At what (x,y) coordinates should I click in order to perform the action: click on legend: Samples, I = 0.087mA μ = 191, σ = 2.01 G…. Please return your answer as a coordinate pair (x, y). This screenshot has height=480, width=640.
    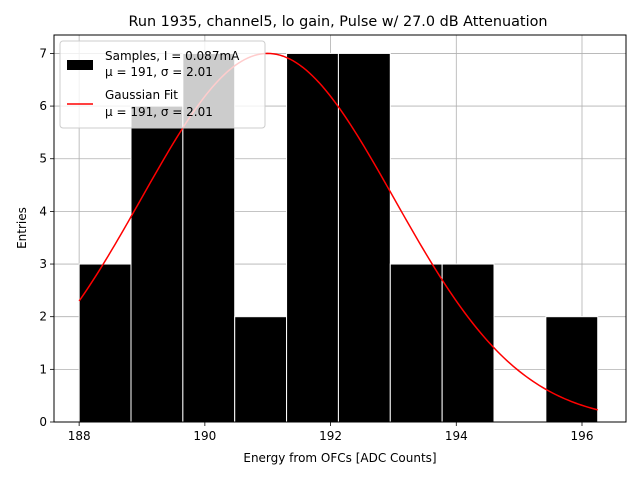
    Looking at the image, I should click on (162, 84).